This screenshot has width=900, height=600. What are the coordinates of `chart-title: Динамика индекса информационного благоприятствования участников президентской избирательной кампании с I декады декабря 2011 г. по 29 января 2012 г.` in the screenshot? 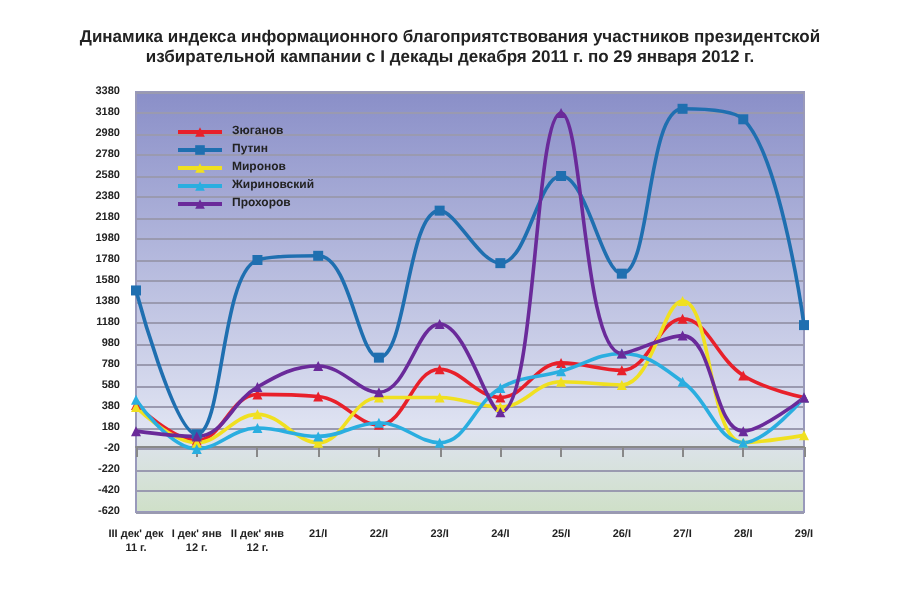 It's located at (450, 46).